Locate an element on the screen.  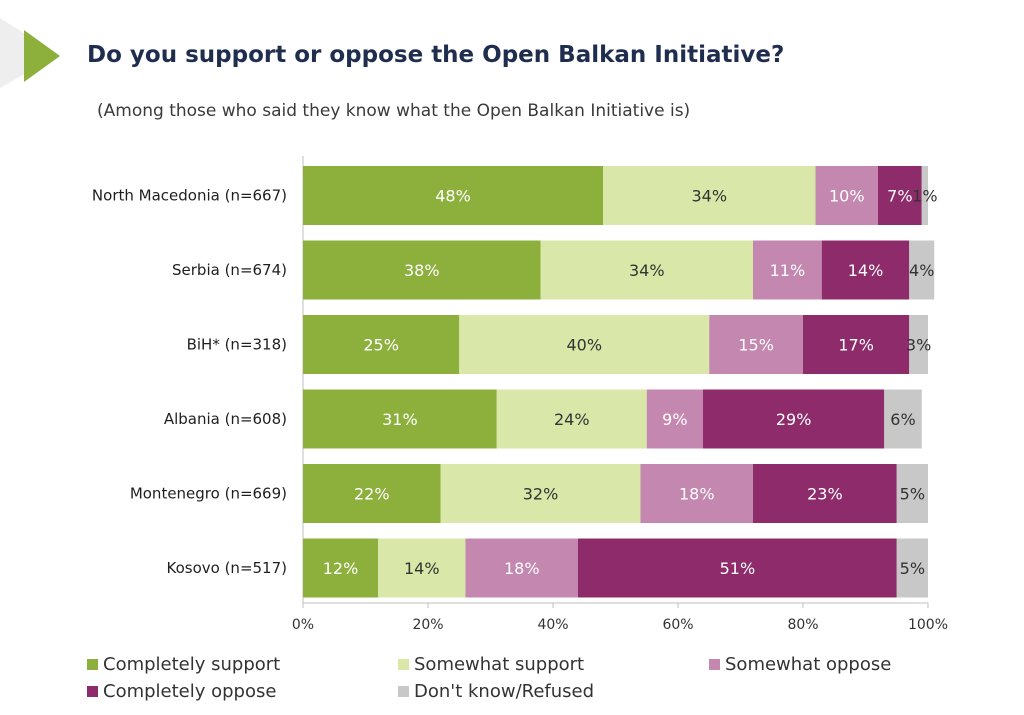
bar-value-label: 9% is located at coordinates (674, 419).